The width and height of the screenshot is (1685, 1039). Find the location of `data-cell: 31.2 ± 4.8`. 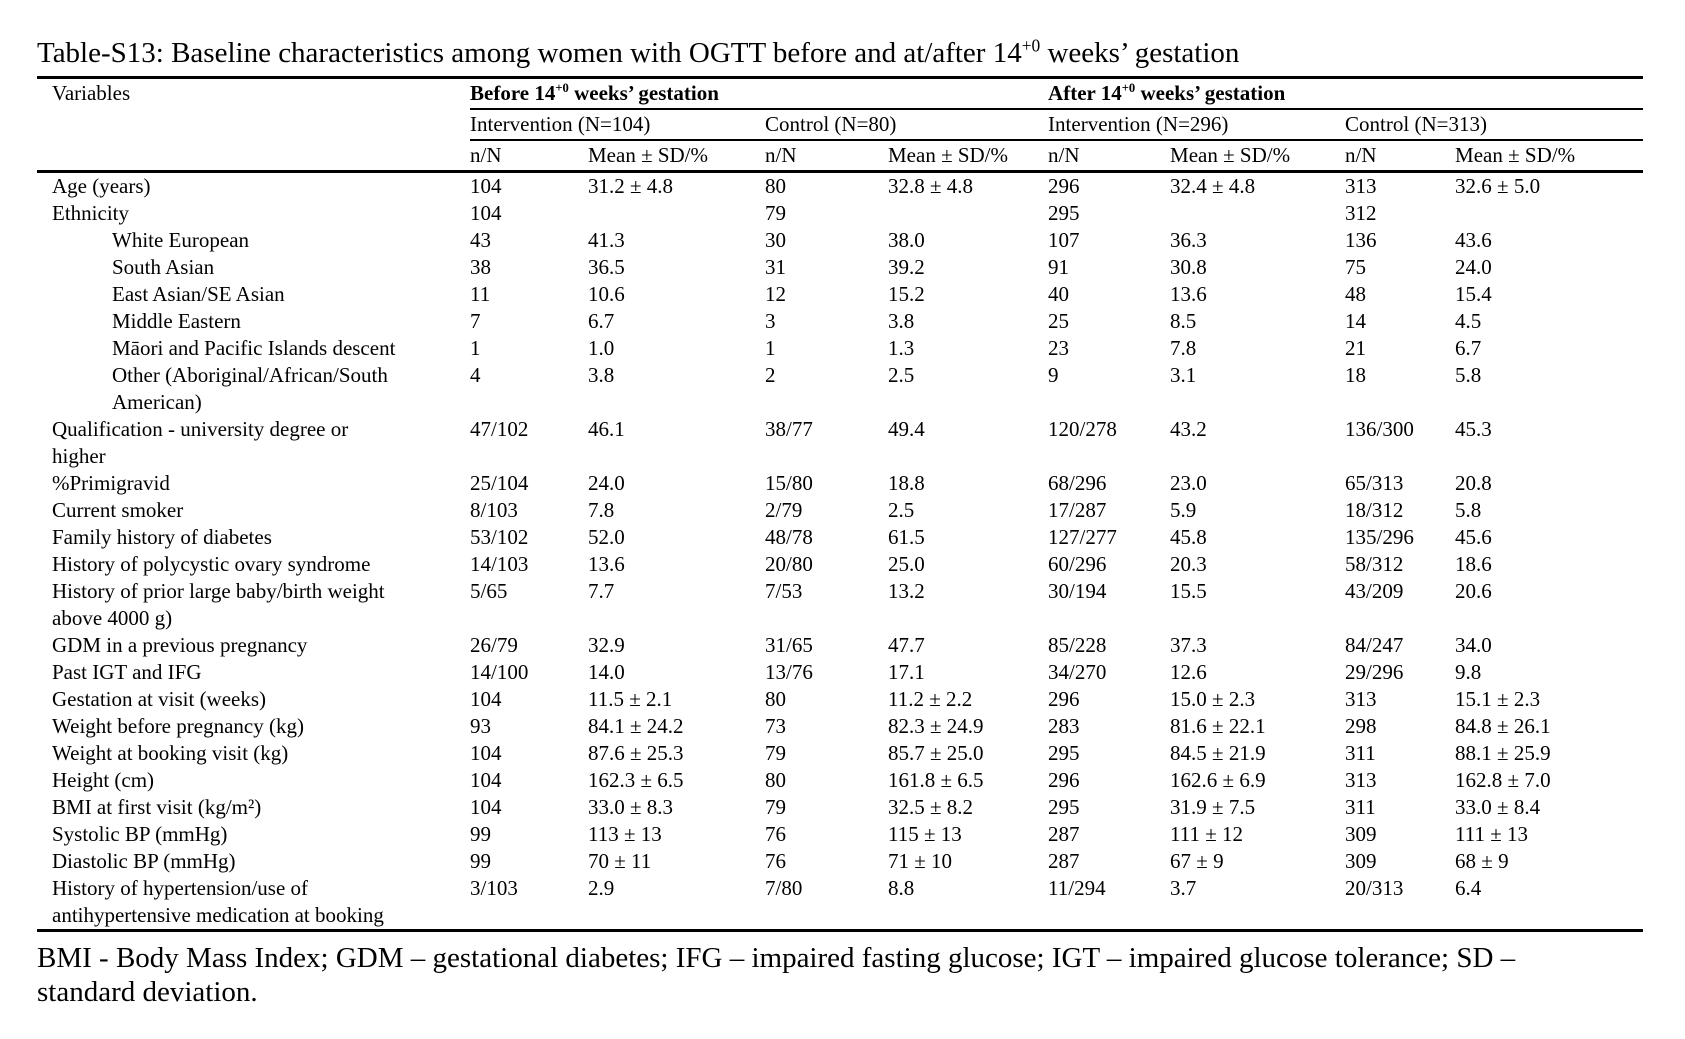

data-cell: 31.2 ± 4.8 is located at coordinates (631, 186).